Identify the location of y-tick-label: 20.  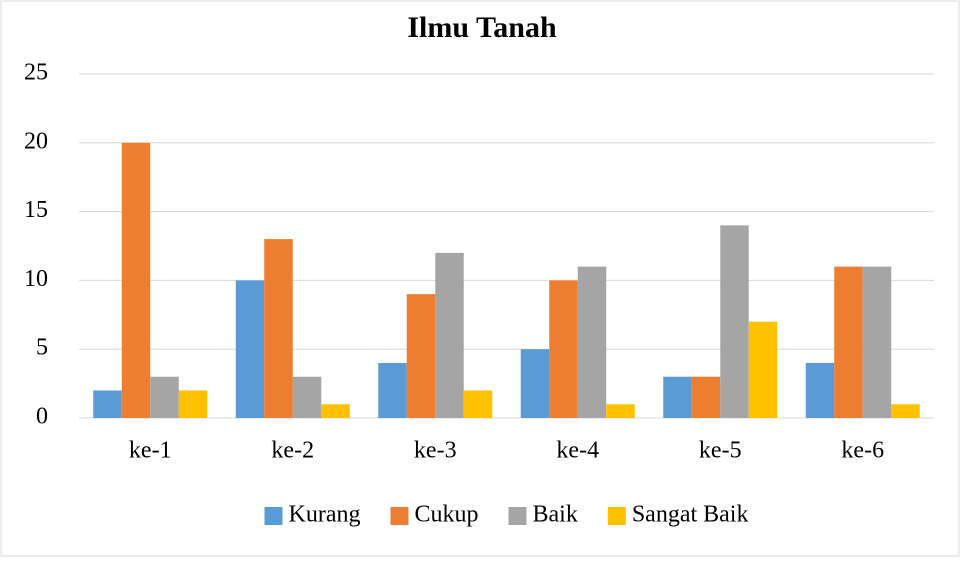
(36, 141).